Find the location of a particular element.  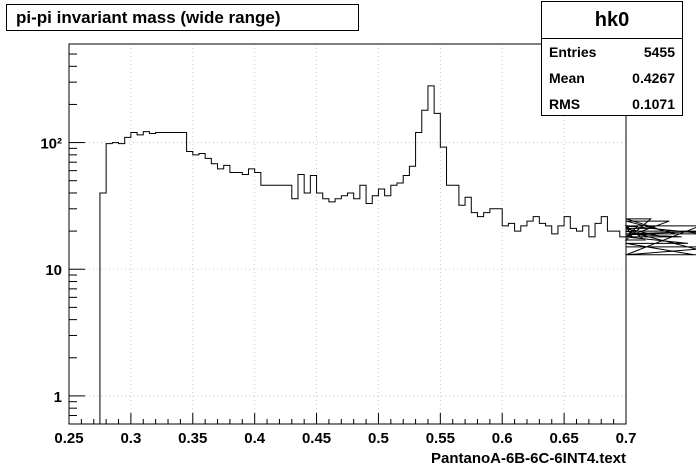

stats-box: hk0 Entries 5455 Mean 0.4267 RMS 0.1071 is located at coordinates (612, 58).